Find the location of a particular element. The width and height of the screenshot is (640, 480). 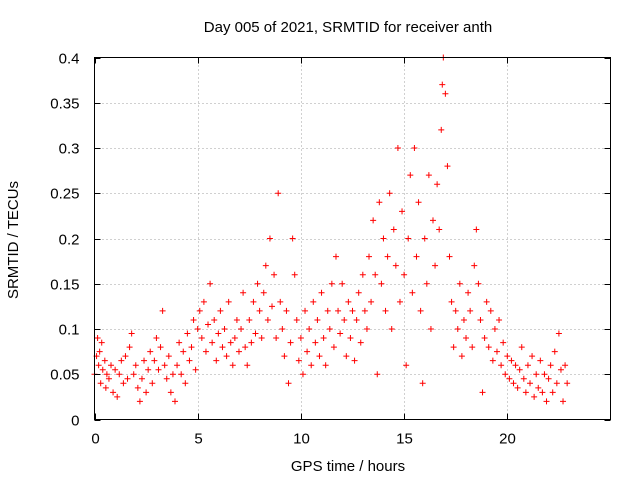

y-tick-label: 0 is located at coordinates (75, 421).